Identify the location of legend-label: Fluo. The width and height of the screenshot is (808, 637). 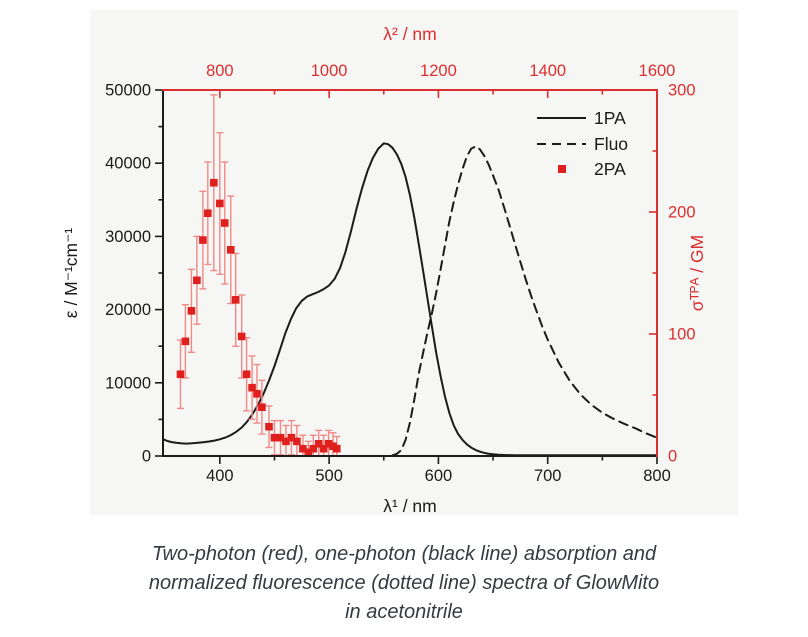
(611, 144).